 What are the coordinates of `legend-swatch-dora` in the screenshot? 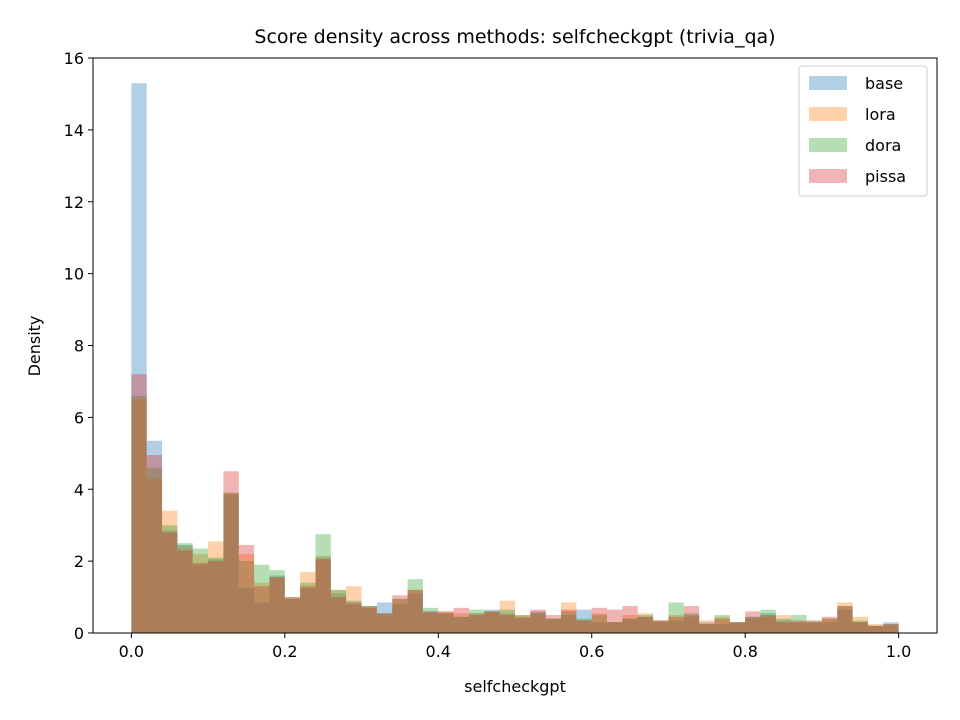 It's located at (828, 145).